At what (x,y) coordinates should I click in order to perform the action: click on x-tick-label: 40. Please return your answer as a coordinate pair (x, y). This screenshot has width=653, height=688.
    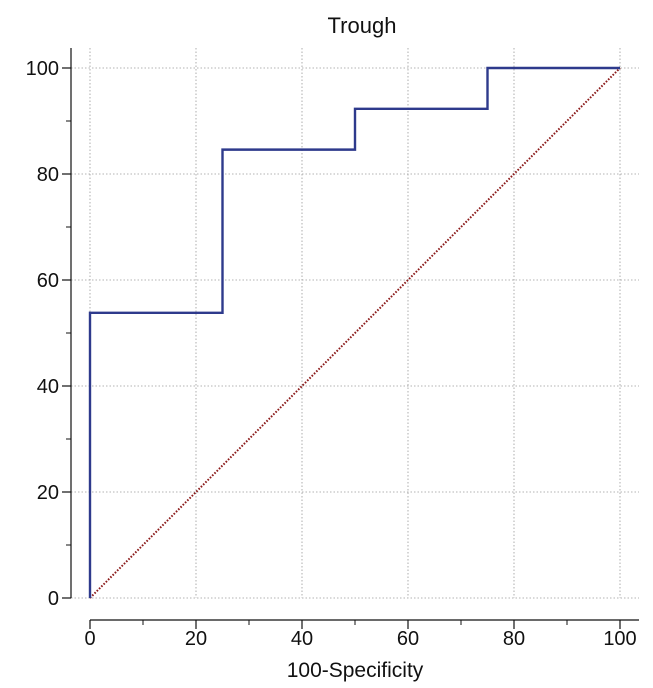
    Looking at the image, I should click on (302, 639).